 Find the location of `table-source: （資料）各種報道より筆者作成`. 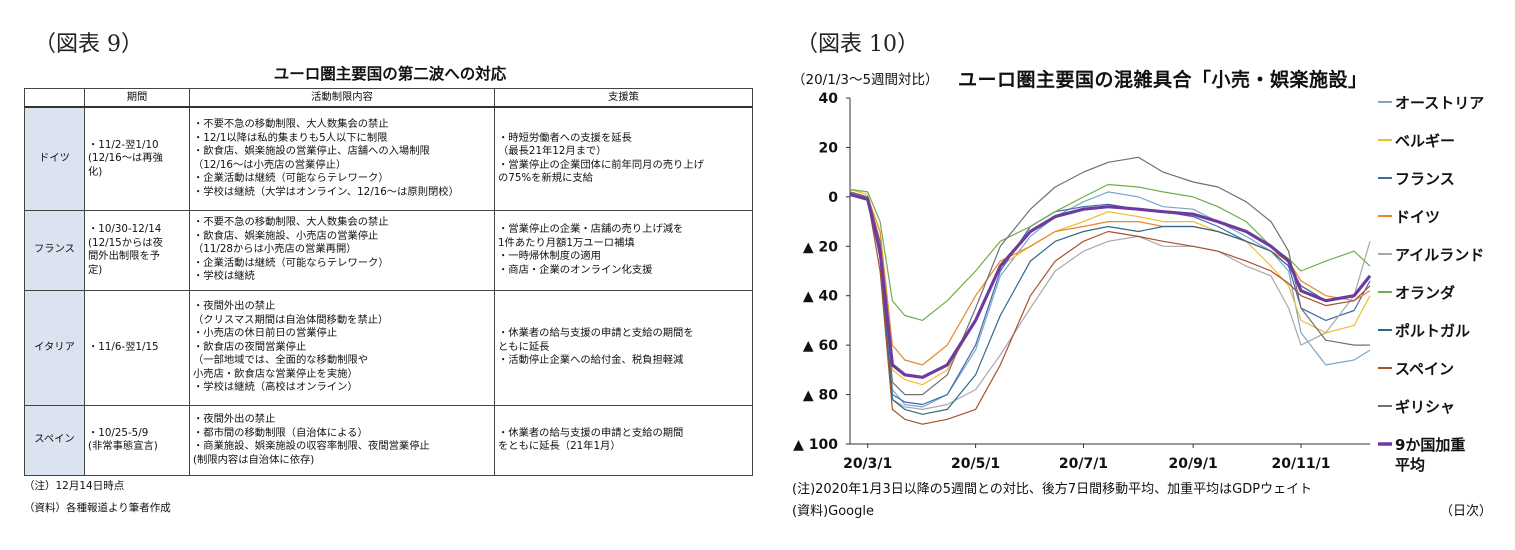

table-source: （資料）各種報道より筆者作成 is located at coordinates (97, 508).